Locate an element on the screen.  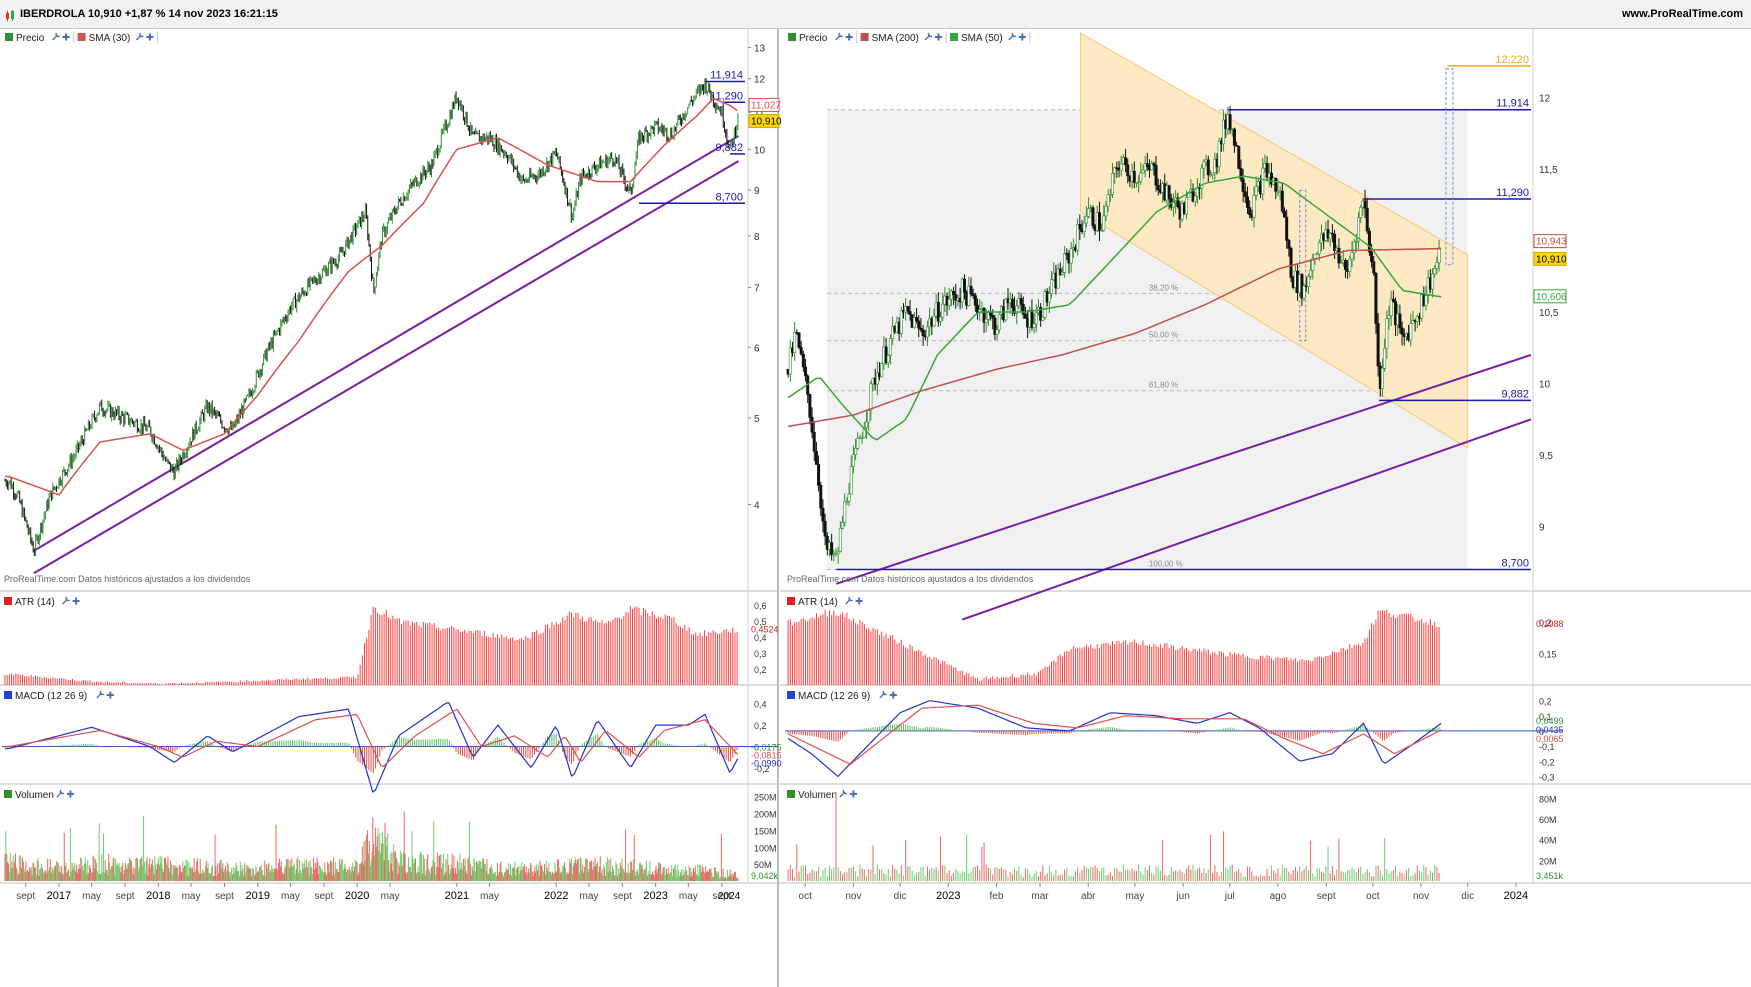
site-link: www.ProRealTime.com is located at coordinates (1682, 14).